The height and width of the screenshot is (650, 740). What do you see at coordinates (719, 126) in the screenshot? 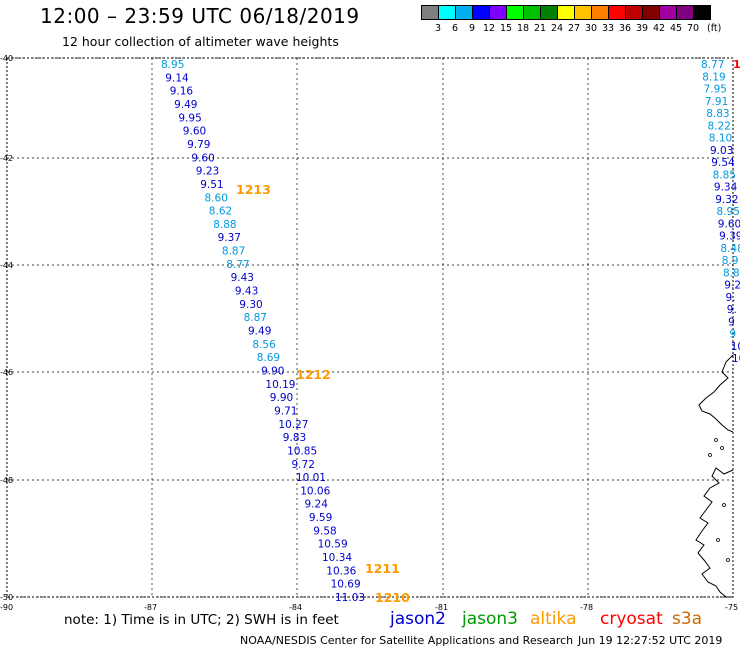
I see `wave-height-value: 8.22` at bounding box center [719, 126].